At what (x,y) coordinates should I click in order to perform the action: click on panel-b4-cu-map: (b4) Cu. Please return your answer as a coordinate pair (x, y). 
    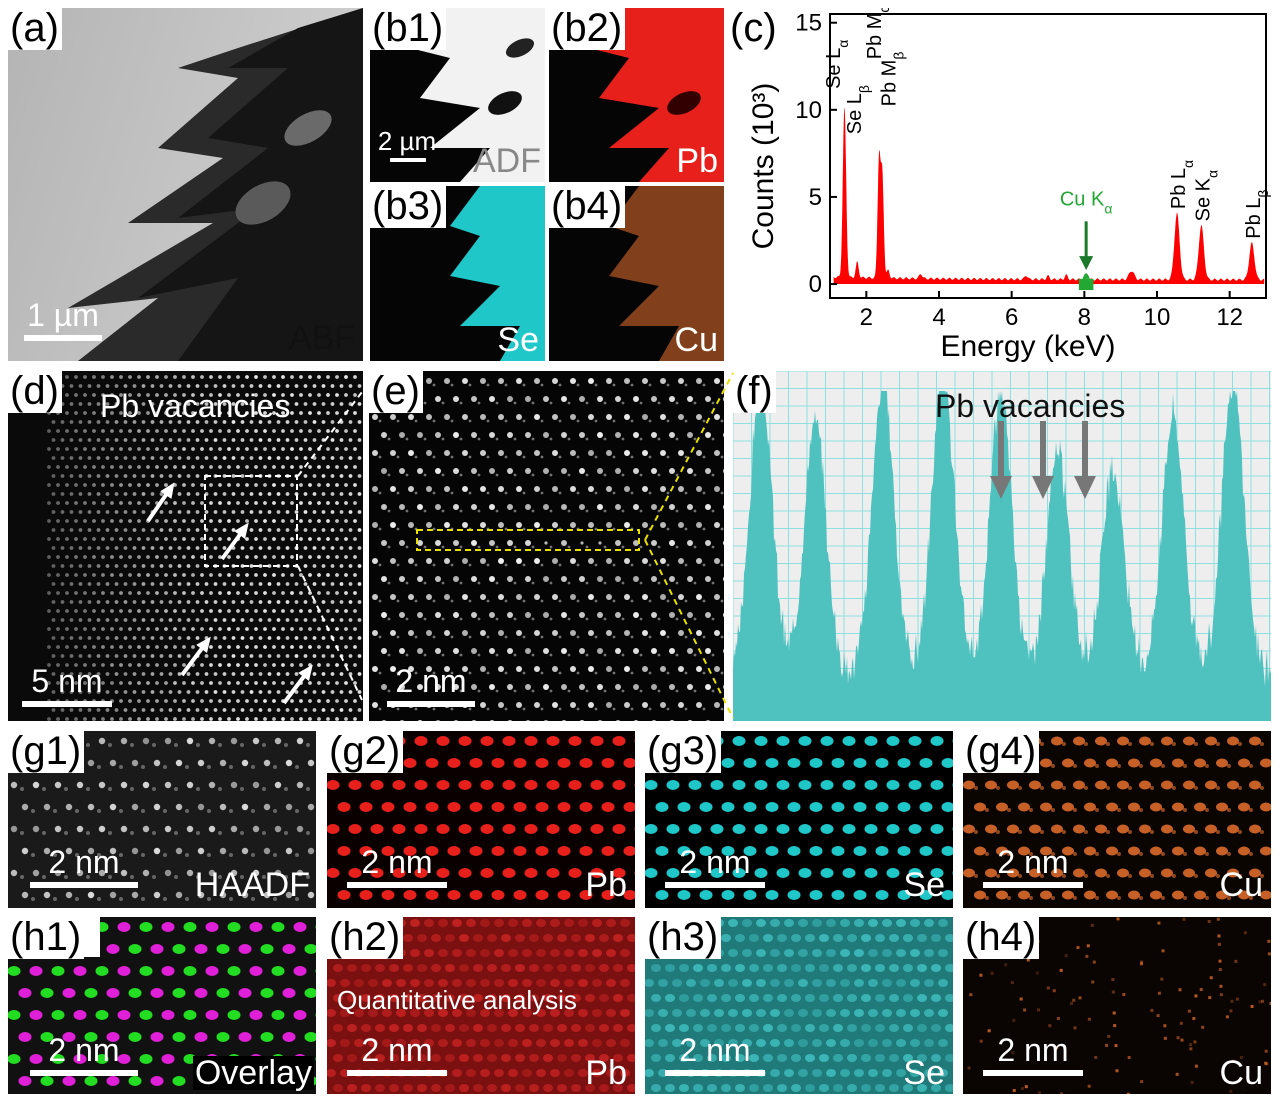
    Looking at the image, I should click on (636, 273).